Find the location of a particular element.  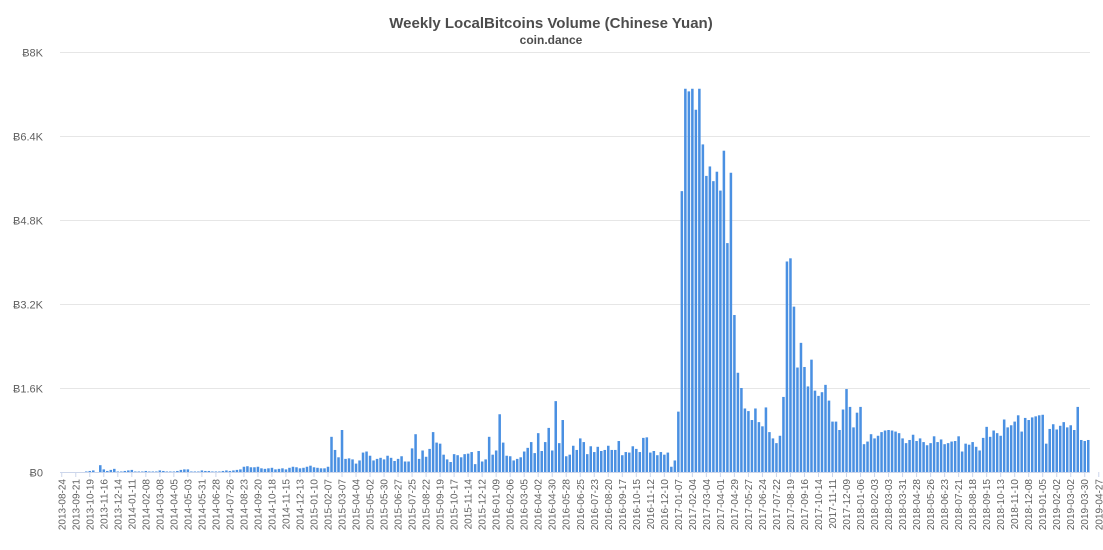

x-tick-label: 2016-07-23 is located at coordinates (595, 505).